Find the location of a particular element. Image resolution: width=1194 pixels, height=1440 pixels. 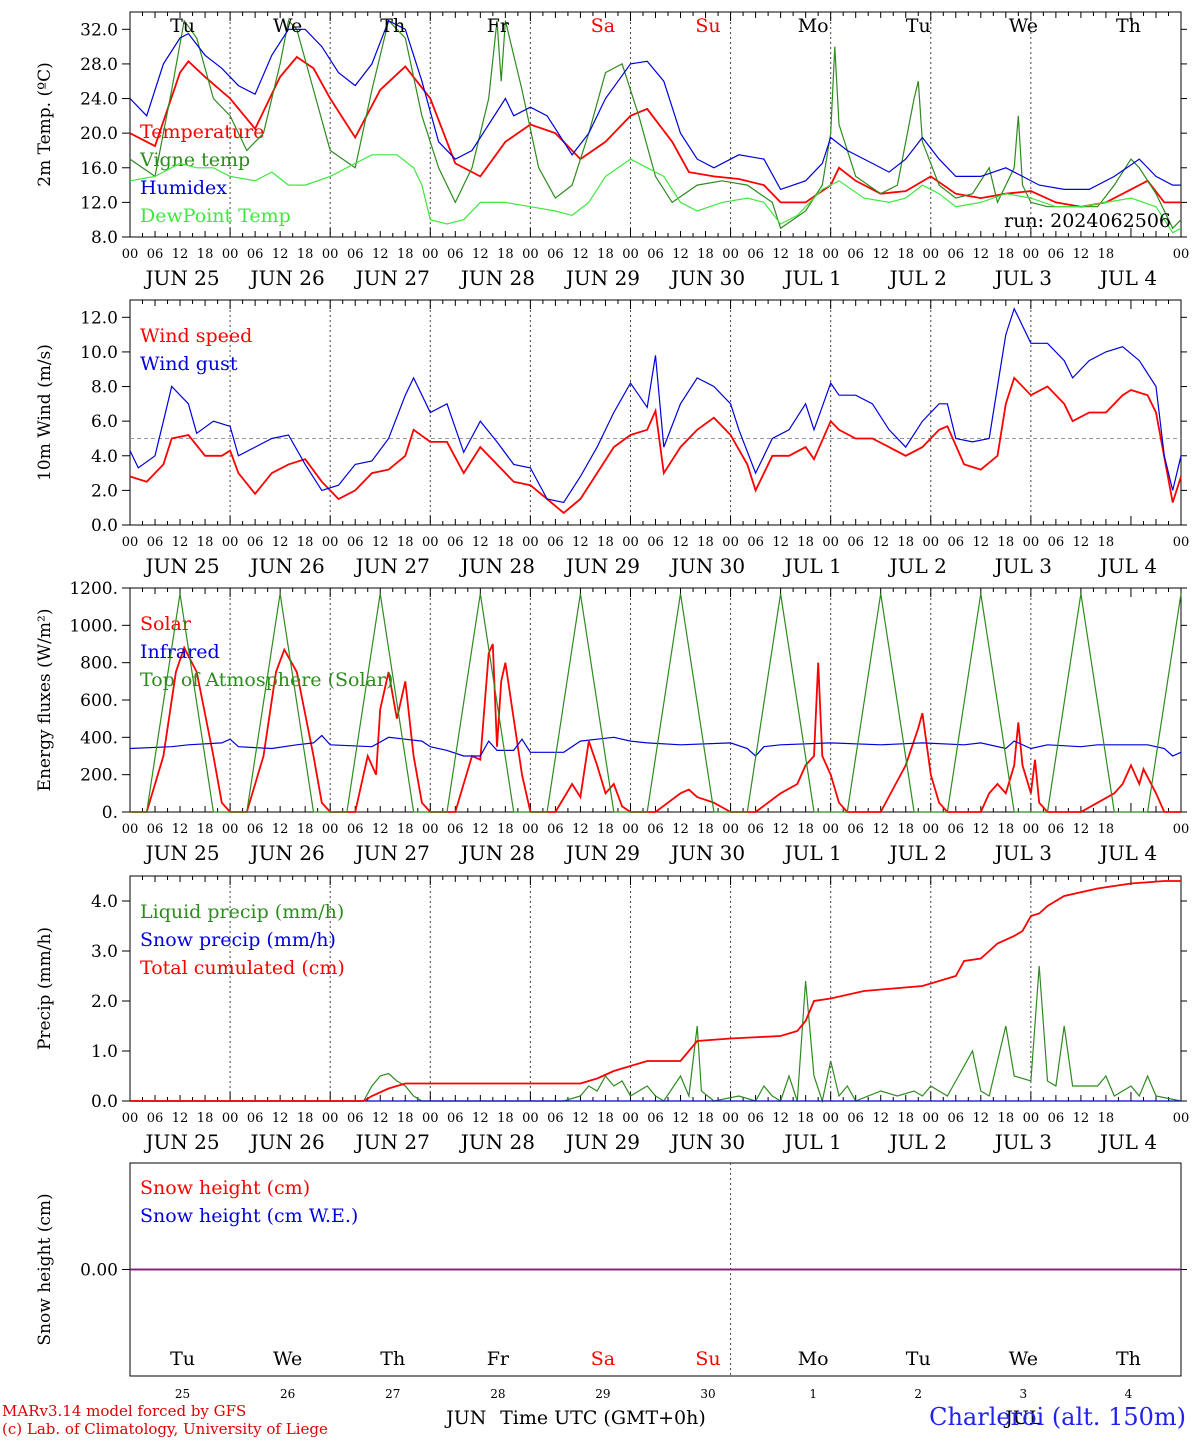

panel-1-date-label: JUL 4 is located at coordinates (1127, 566).